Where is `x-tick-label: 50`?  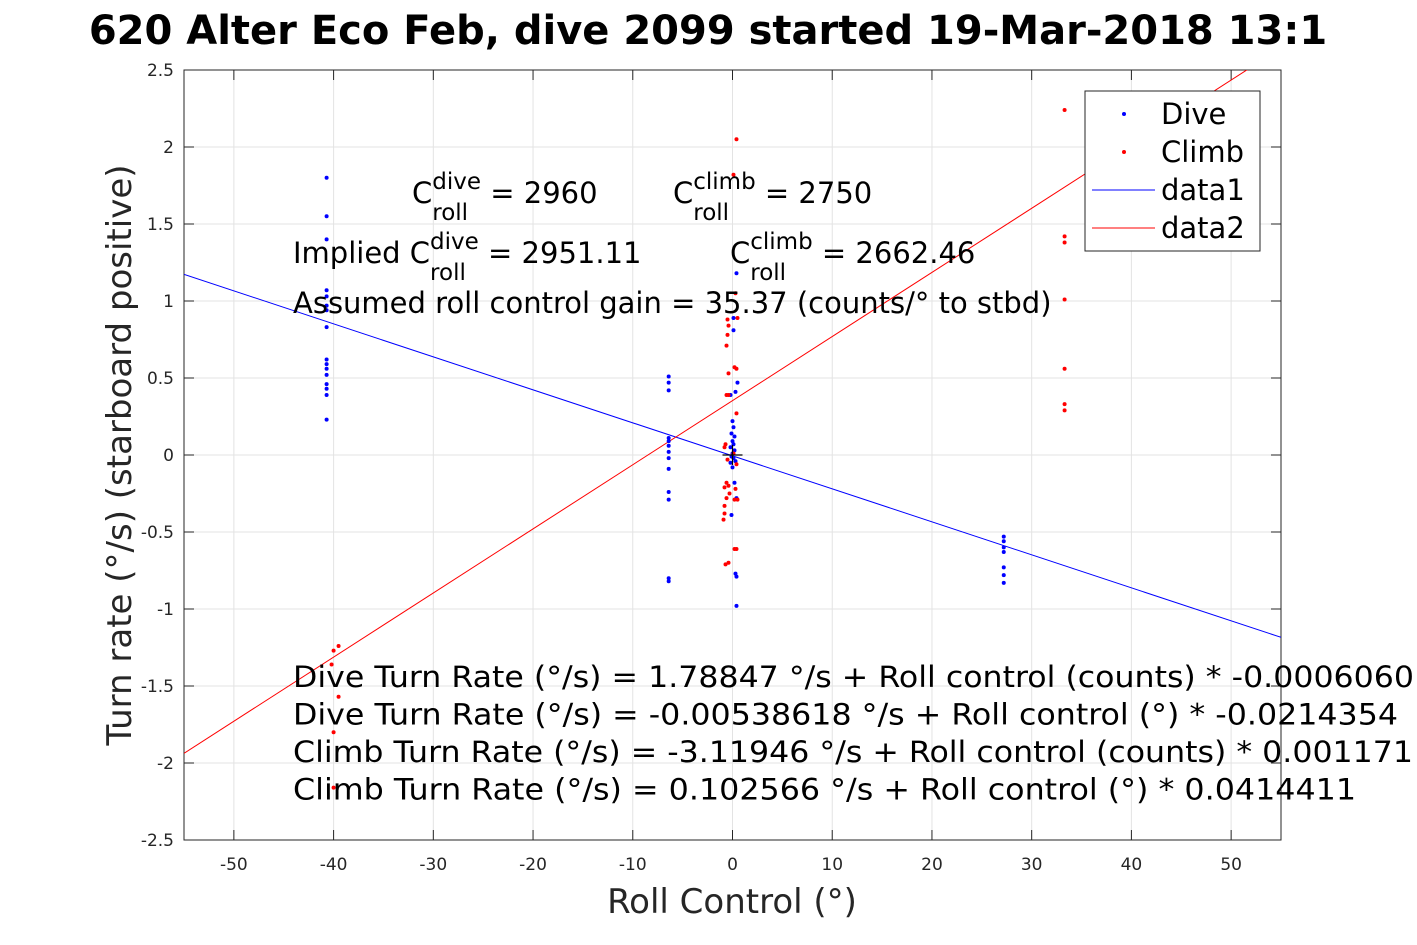 x-tick-label: 50 is located at coordinates (1231, 865).